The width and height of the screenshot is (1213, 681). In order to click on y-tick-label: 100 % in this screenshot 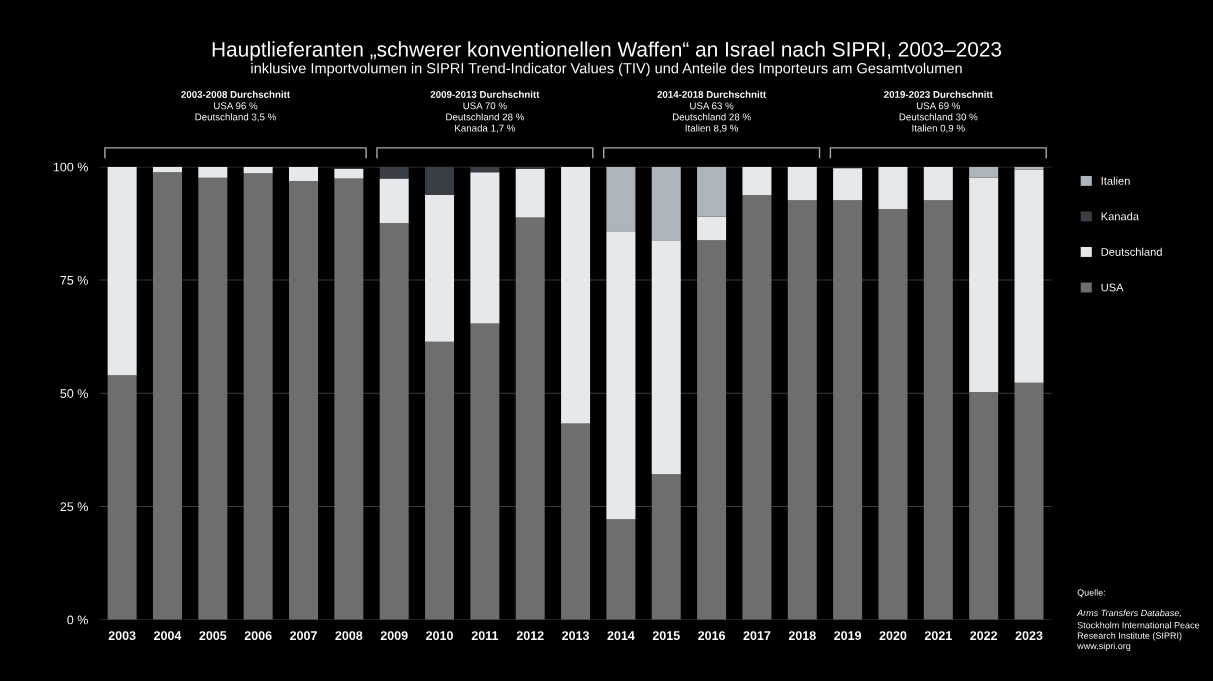, I will do `click(70, 167)`.